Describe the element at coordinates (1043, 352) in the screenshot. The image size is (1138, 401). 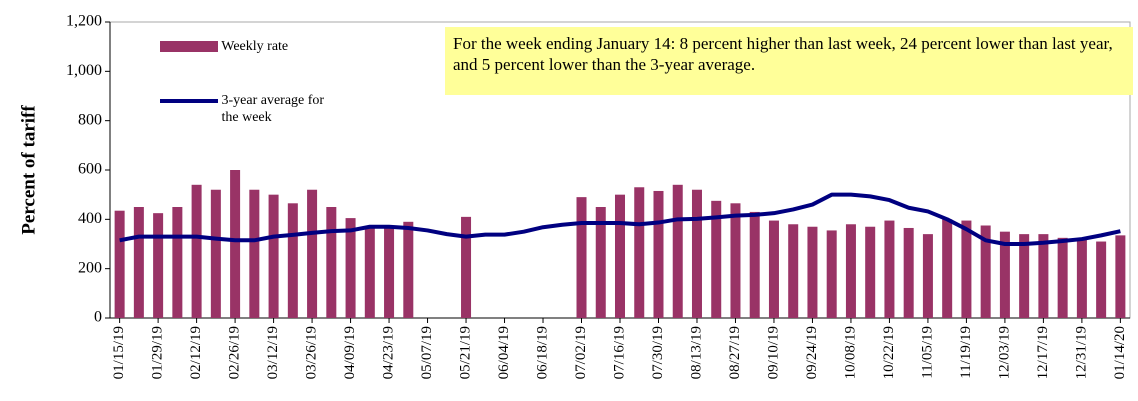
I see `x-tick-label: 12/17/19` at that location.